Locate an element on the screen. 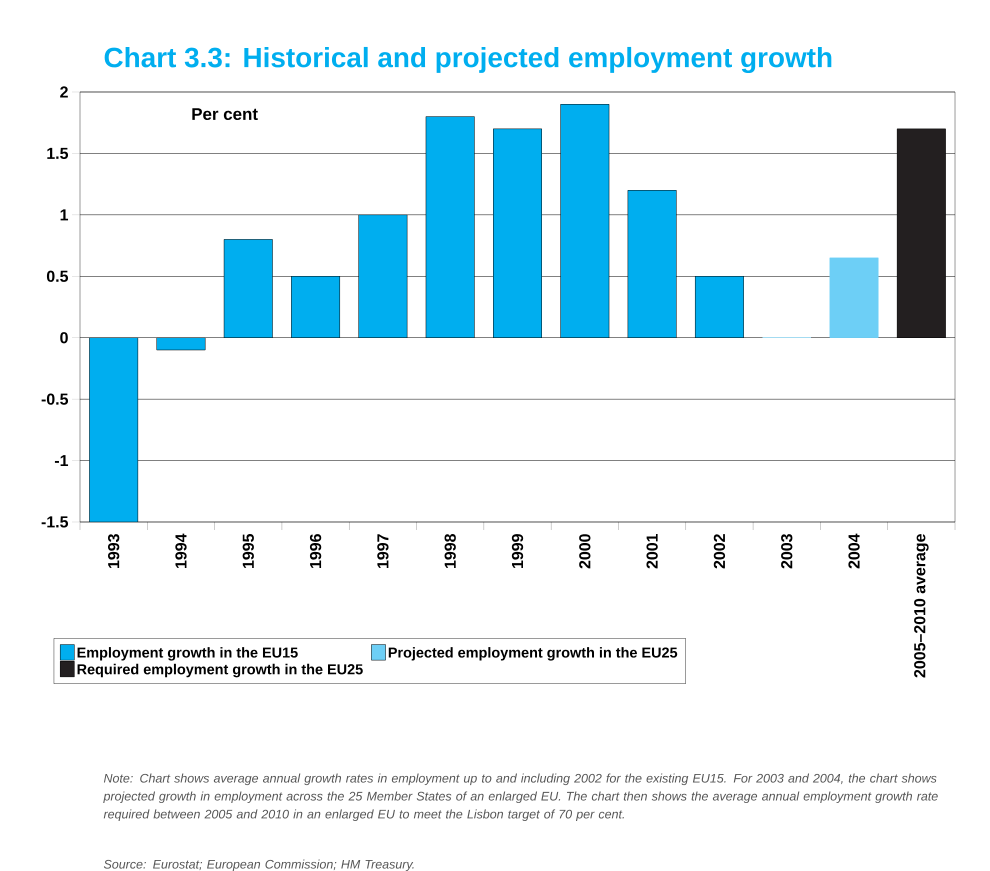 The width and height of the screenshot is (990, 871). x-tick-label: 1998 is located at coordinates (450, 551).